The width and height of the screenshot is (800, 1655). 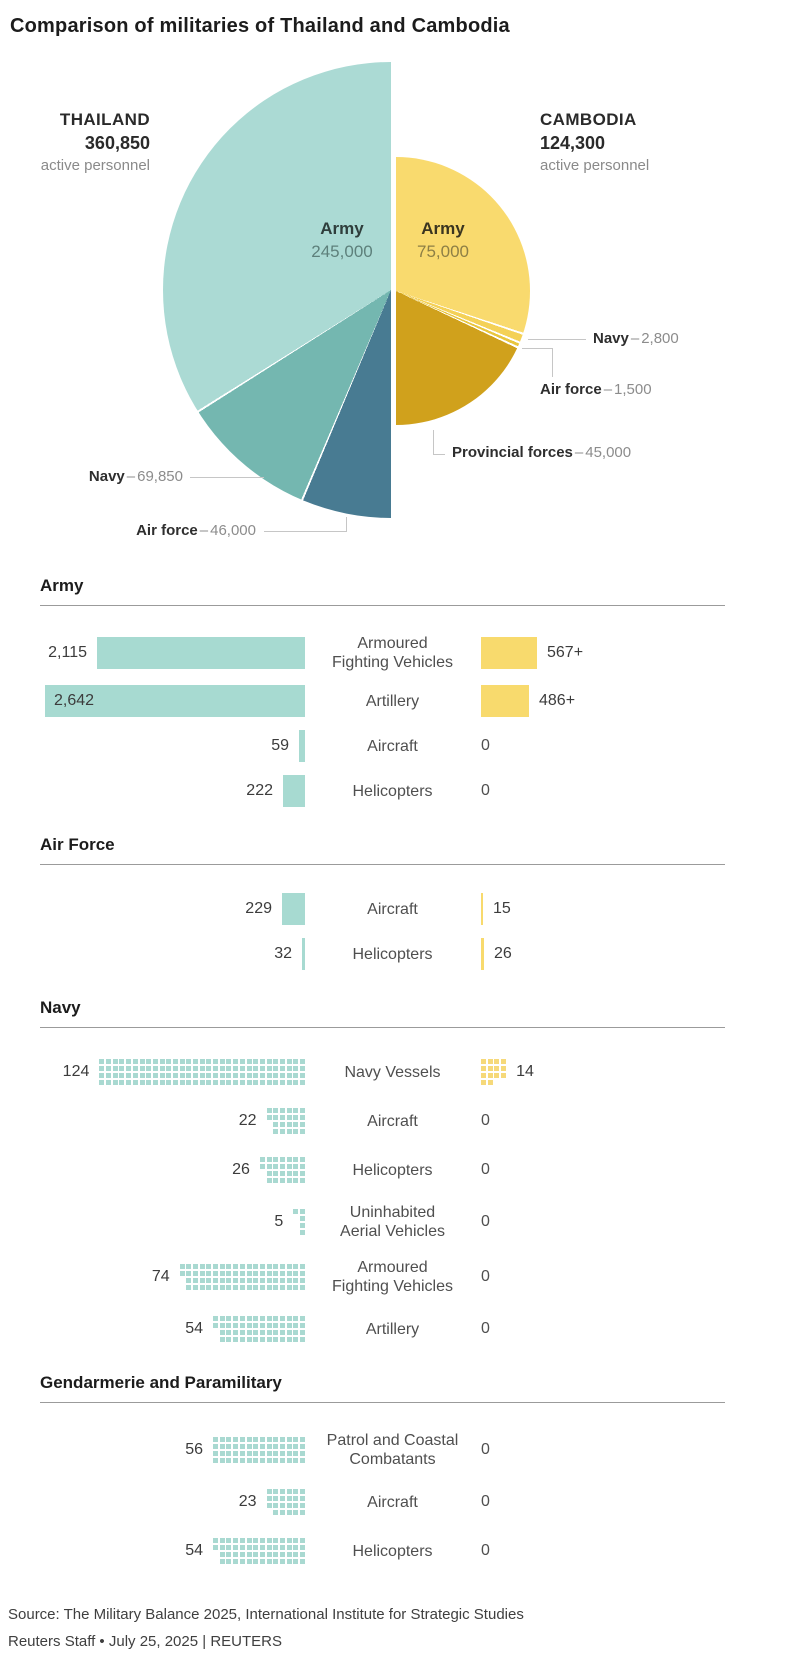 I want to click on comparison-row: 32 Helicopters 26, so click(x=382, y=954).